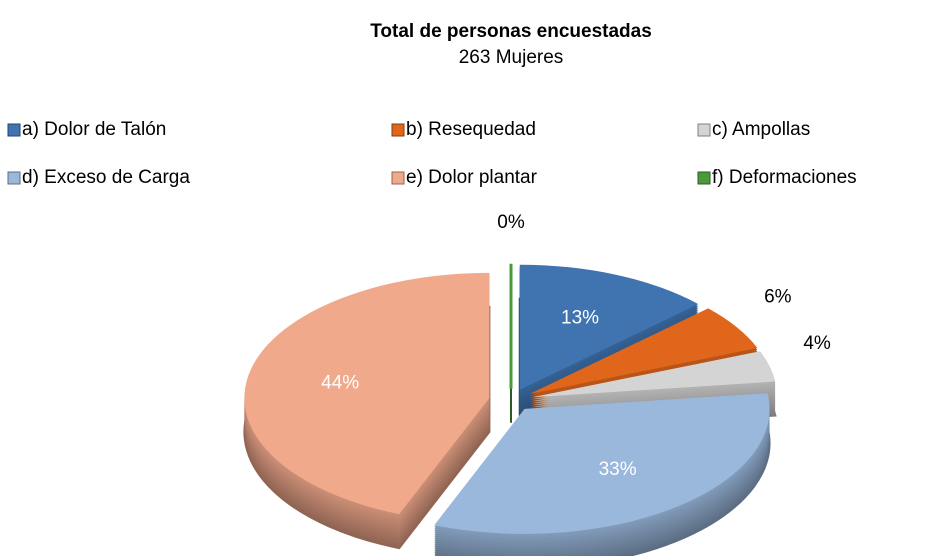 This screenshot has width=938, height=556. Describe the element at coordinates (580, 318) in the screenshot. I see `data-label: 13%` at that location.